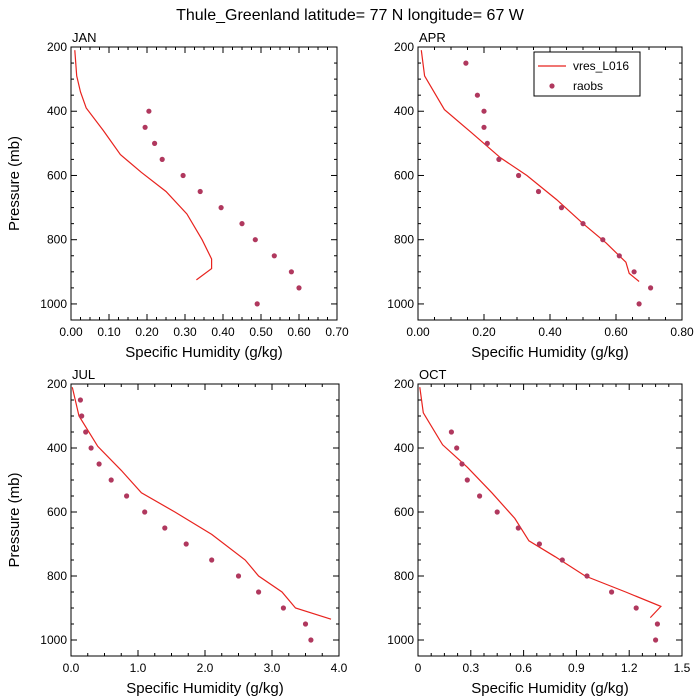 This screenshot has width=700, height=700. I want to click on legend-label-line: vres_L016, so click(601, 66).